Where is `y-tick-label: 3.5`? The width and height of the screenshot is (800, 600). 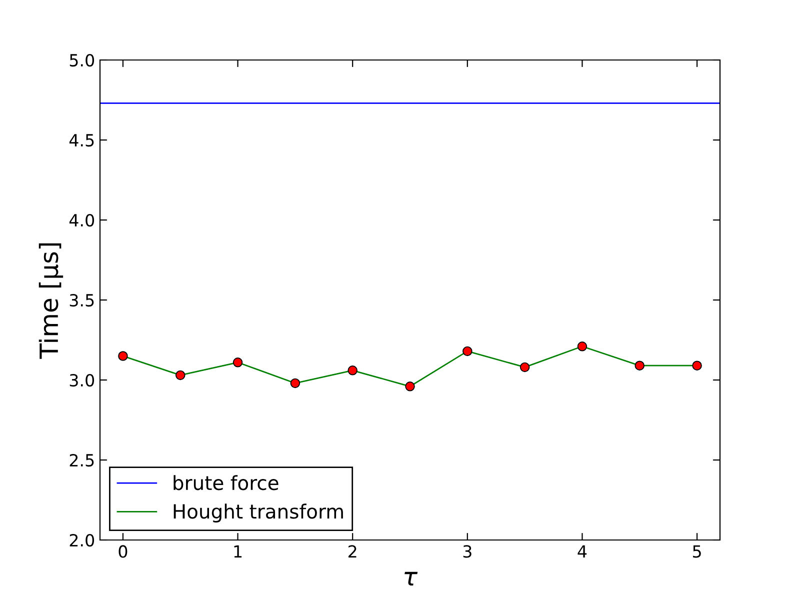
y-tick-label: 3.5 is located at coordinates (82, 300).